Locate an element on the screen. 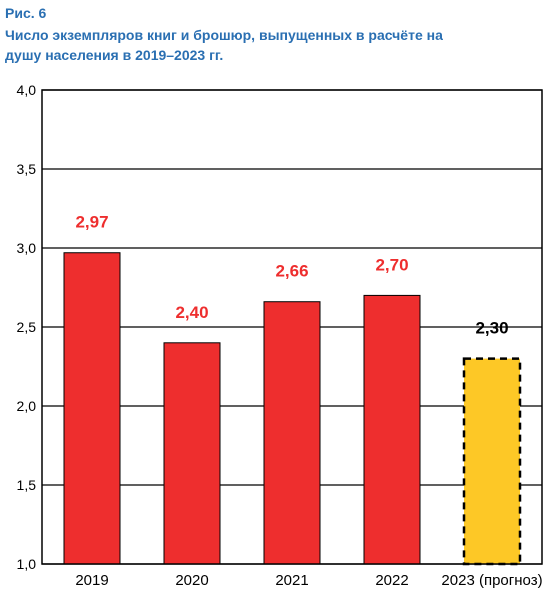 This screenshot has width=560, height=594. figure-label: Рис. 6 is located at coordinates (26, 13).